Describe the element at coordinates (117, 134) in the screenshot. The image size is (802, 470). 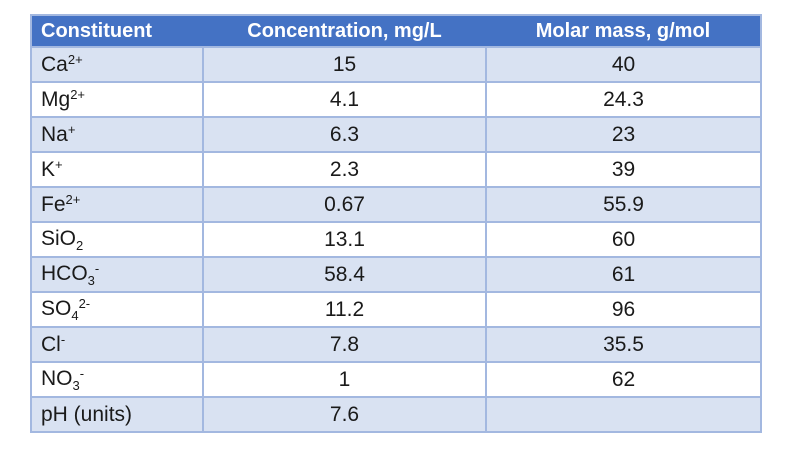
I see `constituent-cell: Na+` at that location.